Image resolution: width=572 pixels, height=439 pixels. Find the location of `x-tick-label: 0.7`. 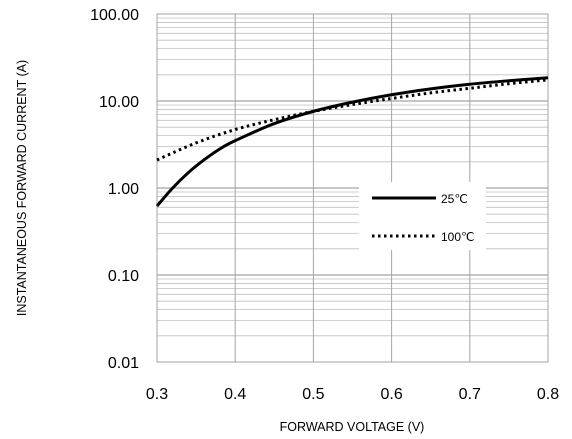

x-tick-label: 0.7 is located at coordinates (470, 394).